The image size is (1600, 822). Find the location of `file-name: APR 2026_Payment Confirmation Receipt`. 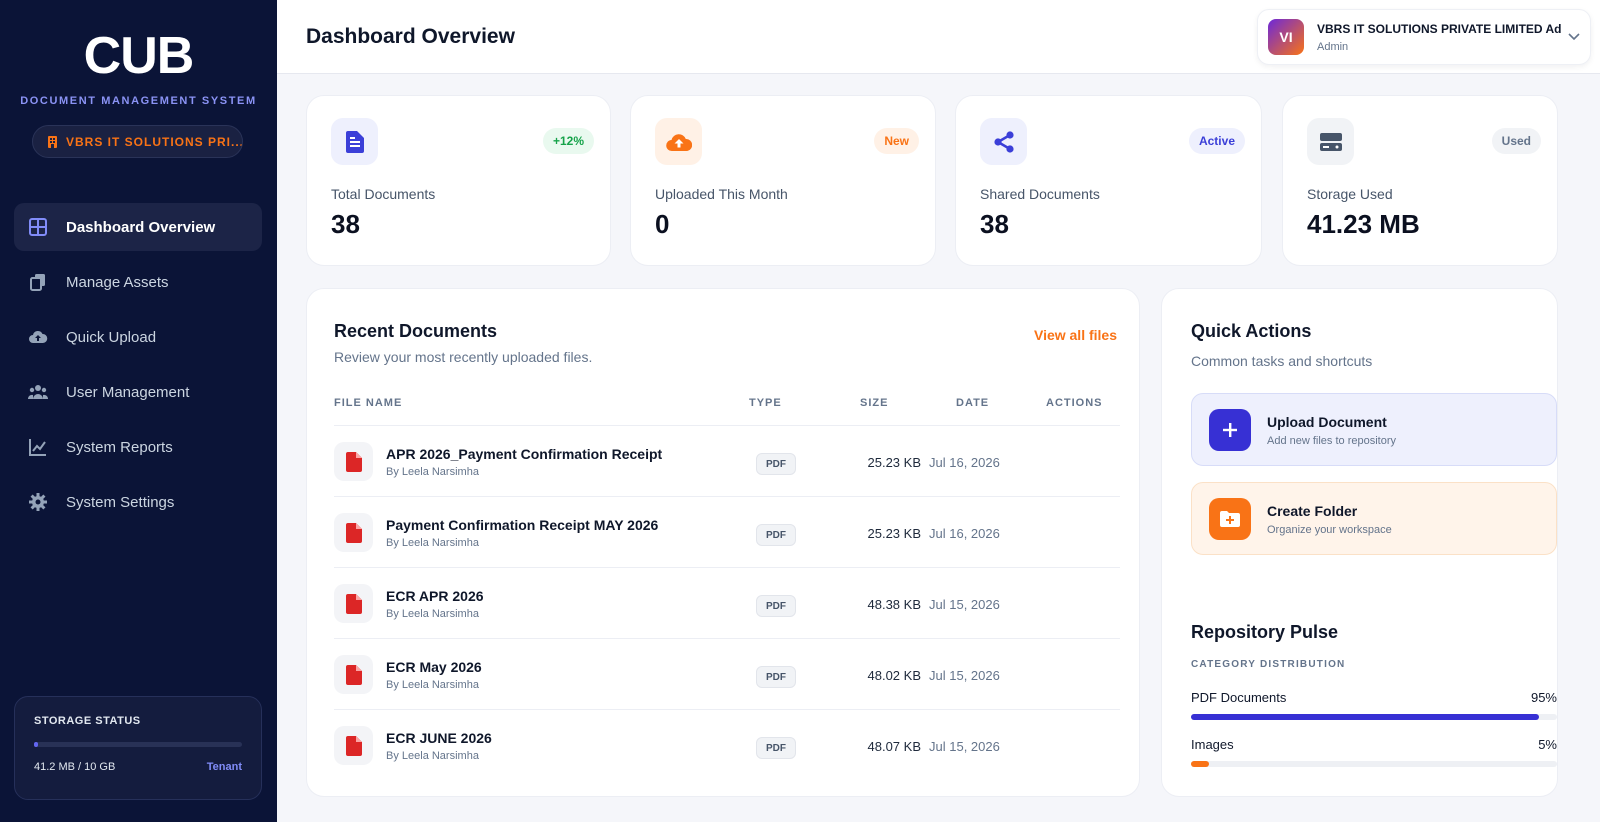

file-name: APR 2026_Payment Confirmation Receipt is located at coordinates (524, 454).